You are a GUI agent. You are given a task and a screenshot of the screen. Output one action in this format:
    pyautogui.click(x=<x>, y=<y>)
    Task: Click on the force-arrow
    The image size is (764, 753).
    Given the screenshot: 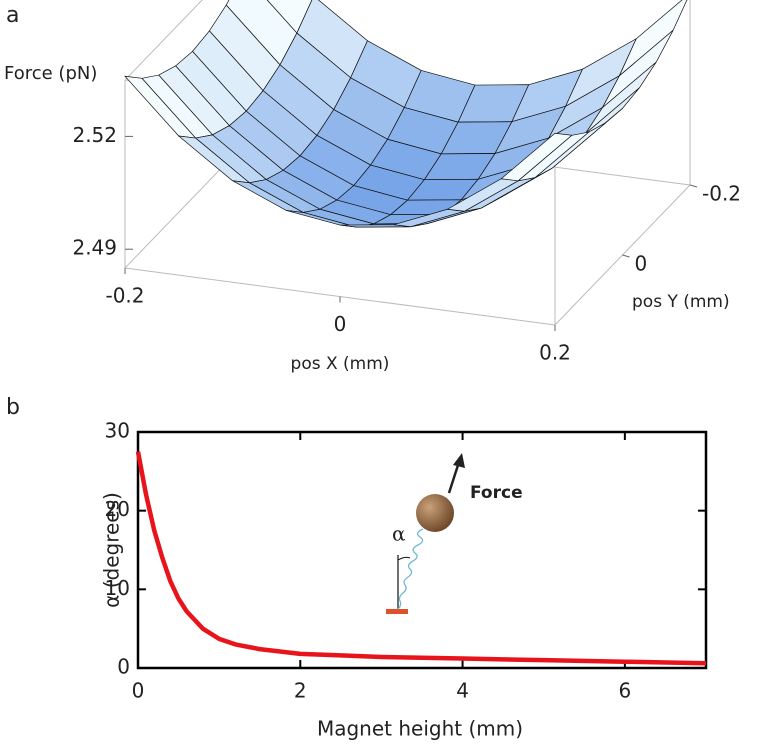 What is the action you would take?
    pyautogui.click(x=454, y=477)
    